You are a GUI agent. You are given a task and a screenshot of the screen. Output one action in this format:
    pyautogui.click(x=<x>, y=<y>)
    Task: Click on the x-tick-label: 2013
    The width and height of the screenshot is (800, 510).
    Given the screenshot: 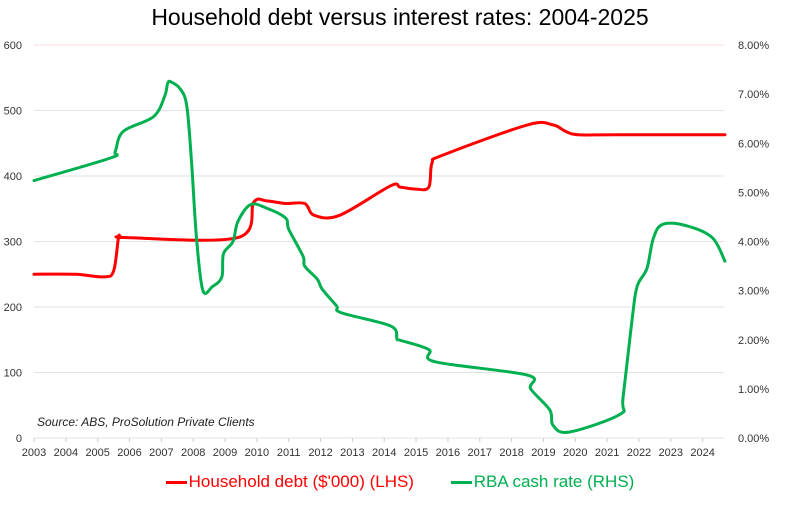 What is the action you would take?
    pyautogui.click(x=352, y=453)
    